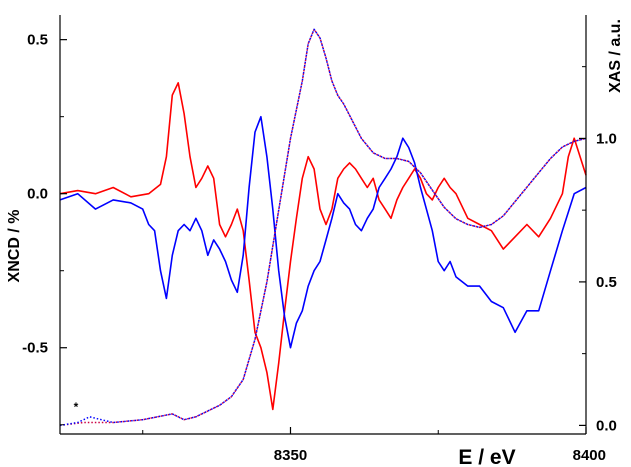 Image resolution: width=631 pixels, height=467 pixels. What do you see at coordinates (37, 194) in the screenshot?
I see `left-tick-label: 0.0` at bounding box center [37, 194].